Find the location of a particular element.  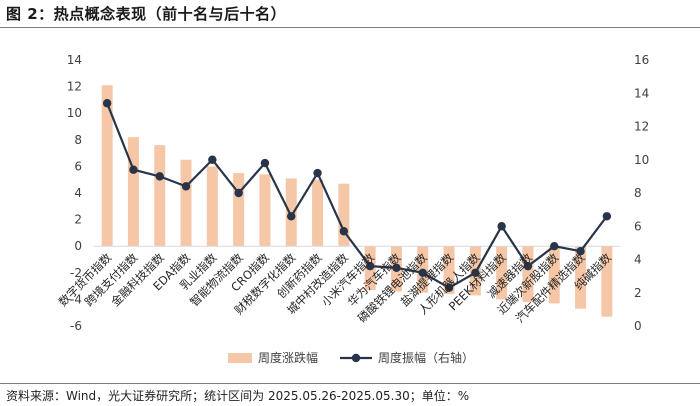

left-tick-label: 6 is located at coordinates (78, 166).